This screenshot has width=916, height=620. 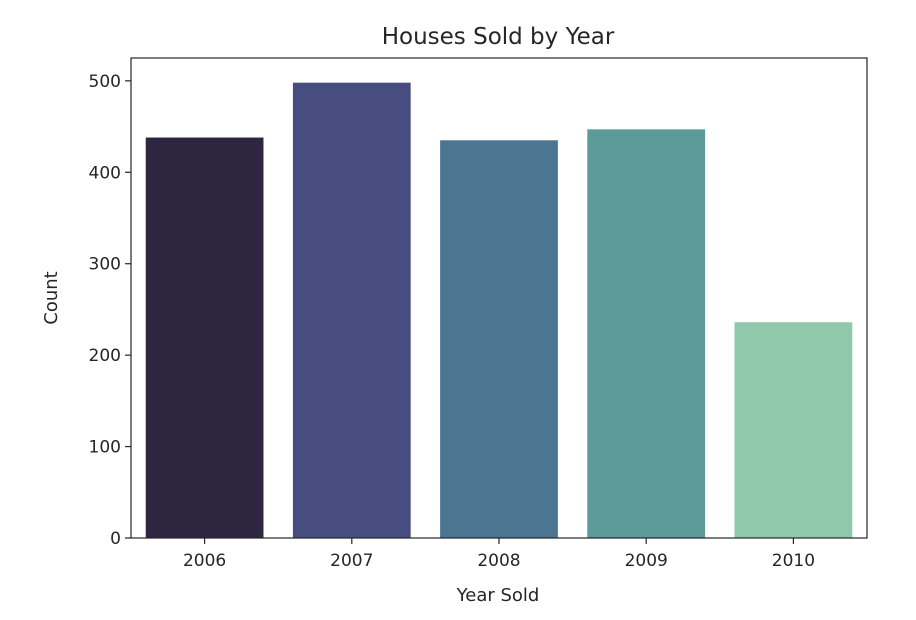 I want to click on y-tick-label: 400, so click(x=105, y=173).